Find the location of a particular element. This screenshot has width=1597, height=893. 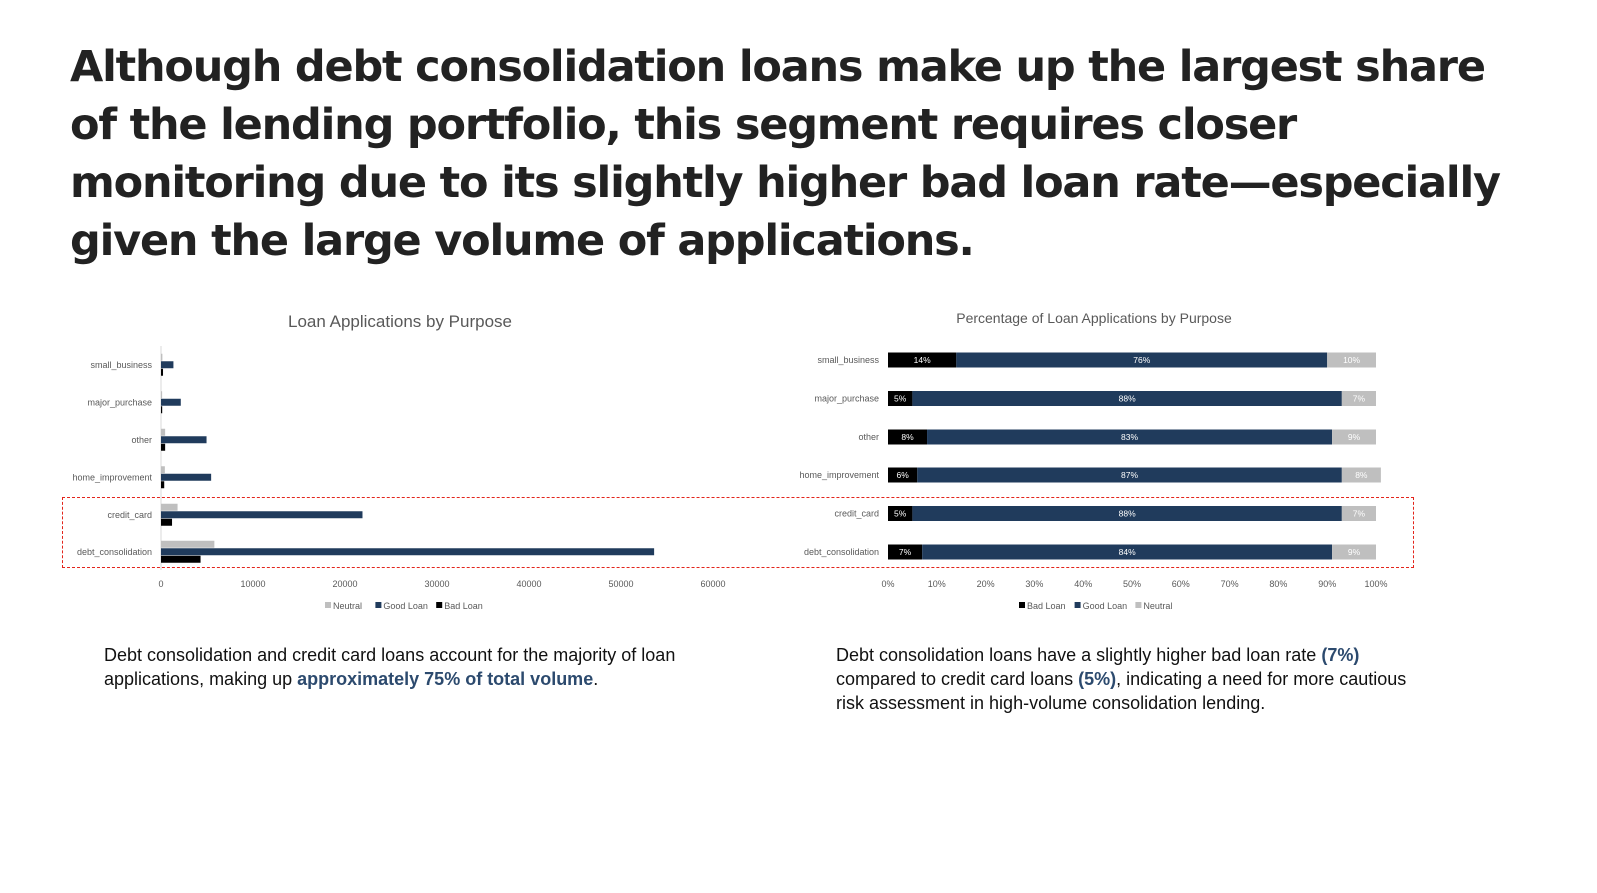

data-label: 10% is located at coordinates (1351, 360).